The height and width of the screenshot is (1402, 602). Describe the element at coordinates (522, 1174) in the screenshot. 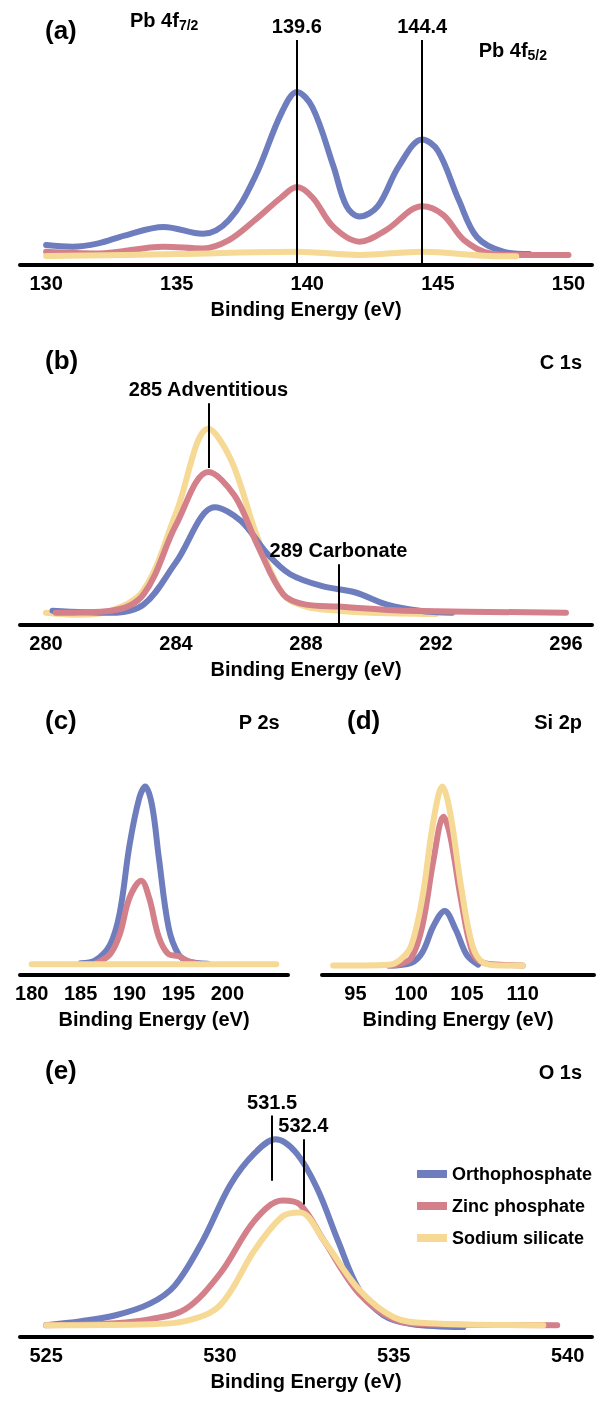

I see `legend-label: Orthophosphate` at that location.